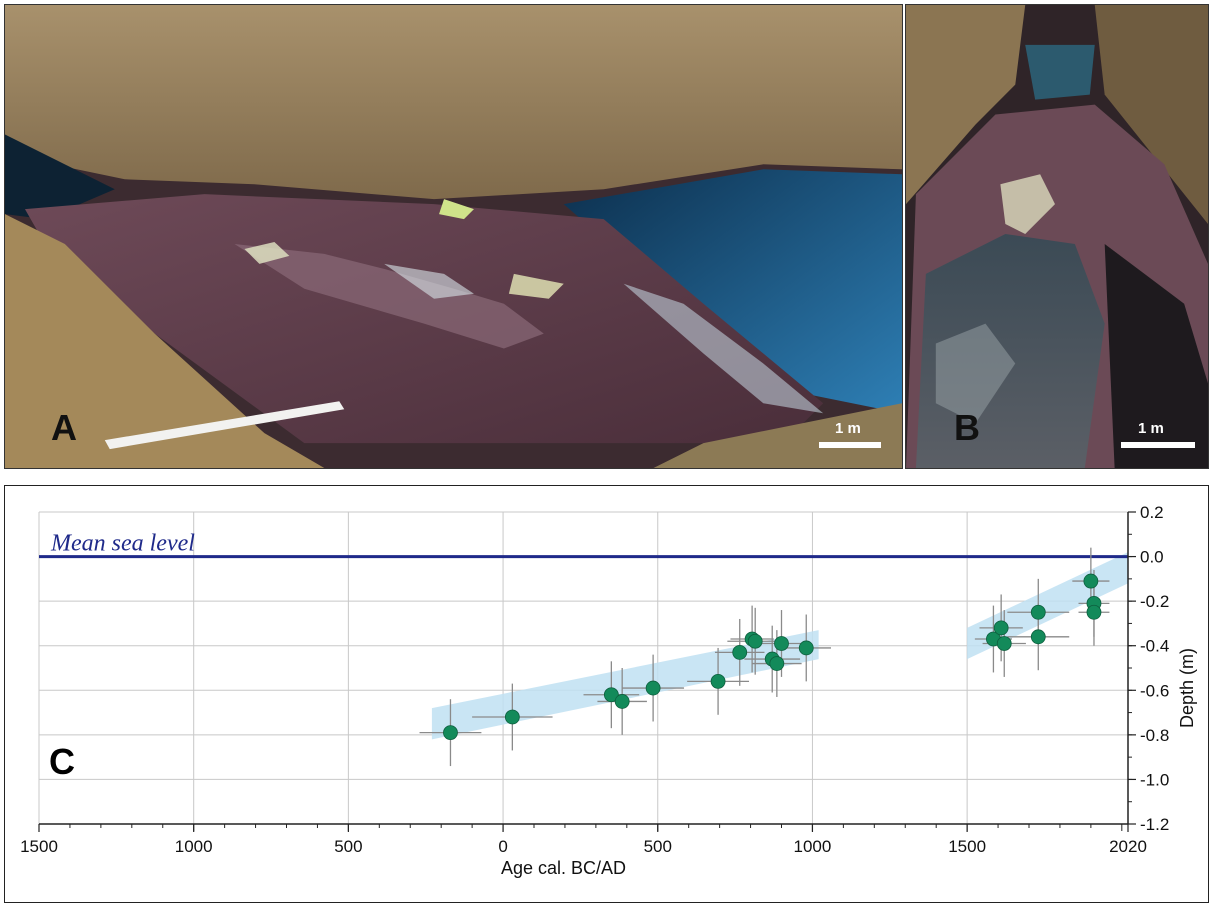  Describe the element at coordinates (1128, 846) in the screenshot. I see `x-tick-label-7: 2020` at that location.